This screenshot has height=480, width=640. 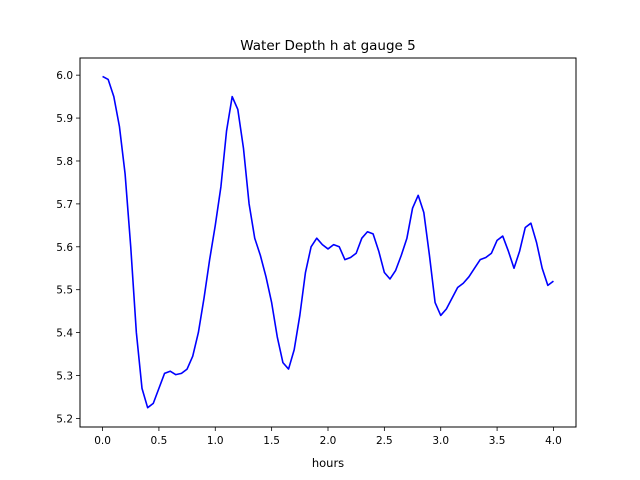 What do you see at coordinates (328, 463) in the screenshot?
I see `x-axis-label: hours` at bounding box center [328, 463].